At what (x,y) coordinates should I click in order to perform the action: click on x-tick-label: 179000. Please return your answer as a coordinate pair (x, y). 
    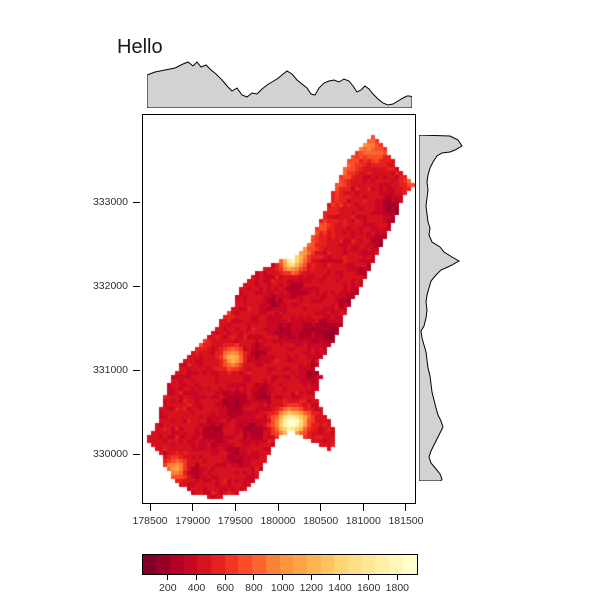
    Looking at the image, I should click on (193, 521).